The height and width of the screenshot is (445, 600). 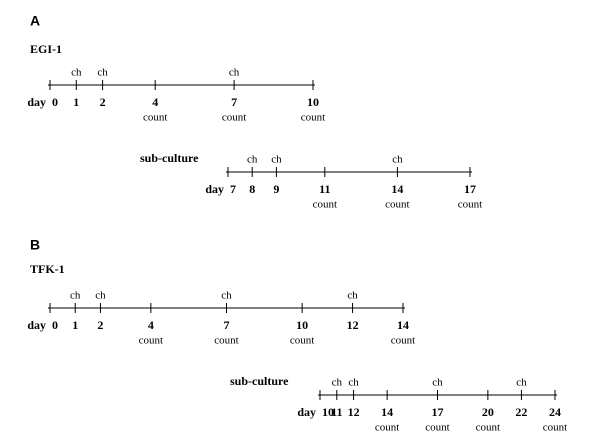 What do you see at coordinates (47, 269) in the screenshot?
I see `panel-title: TFK-1` at bounding box center [47, 269].